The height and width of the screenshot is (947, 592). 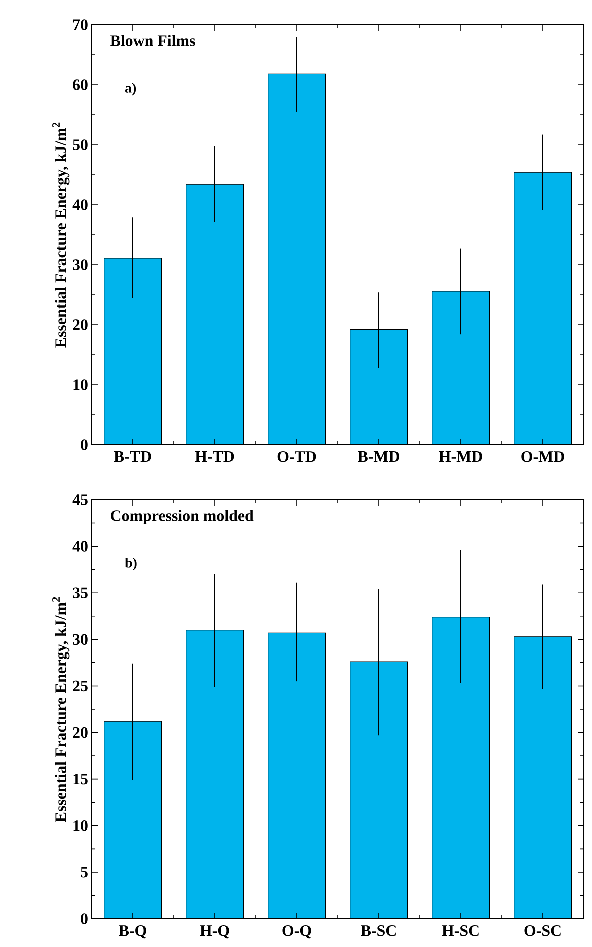 What do you see at coordinates (80, 145) in the screenshot?
I see `y-tick-label: 50` at bounding box center [80, 145].